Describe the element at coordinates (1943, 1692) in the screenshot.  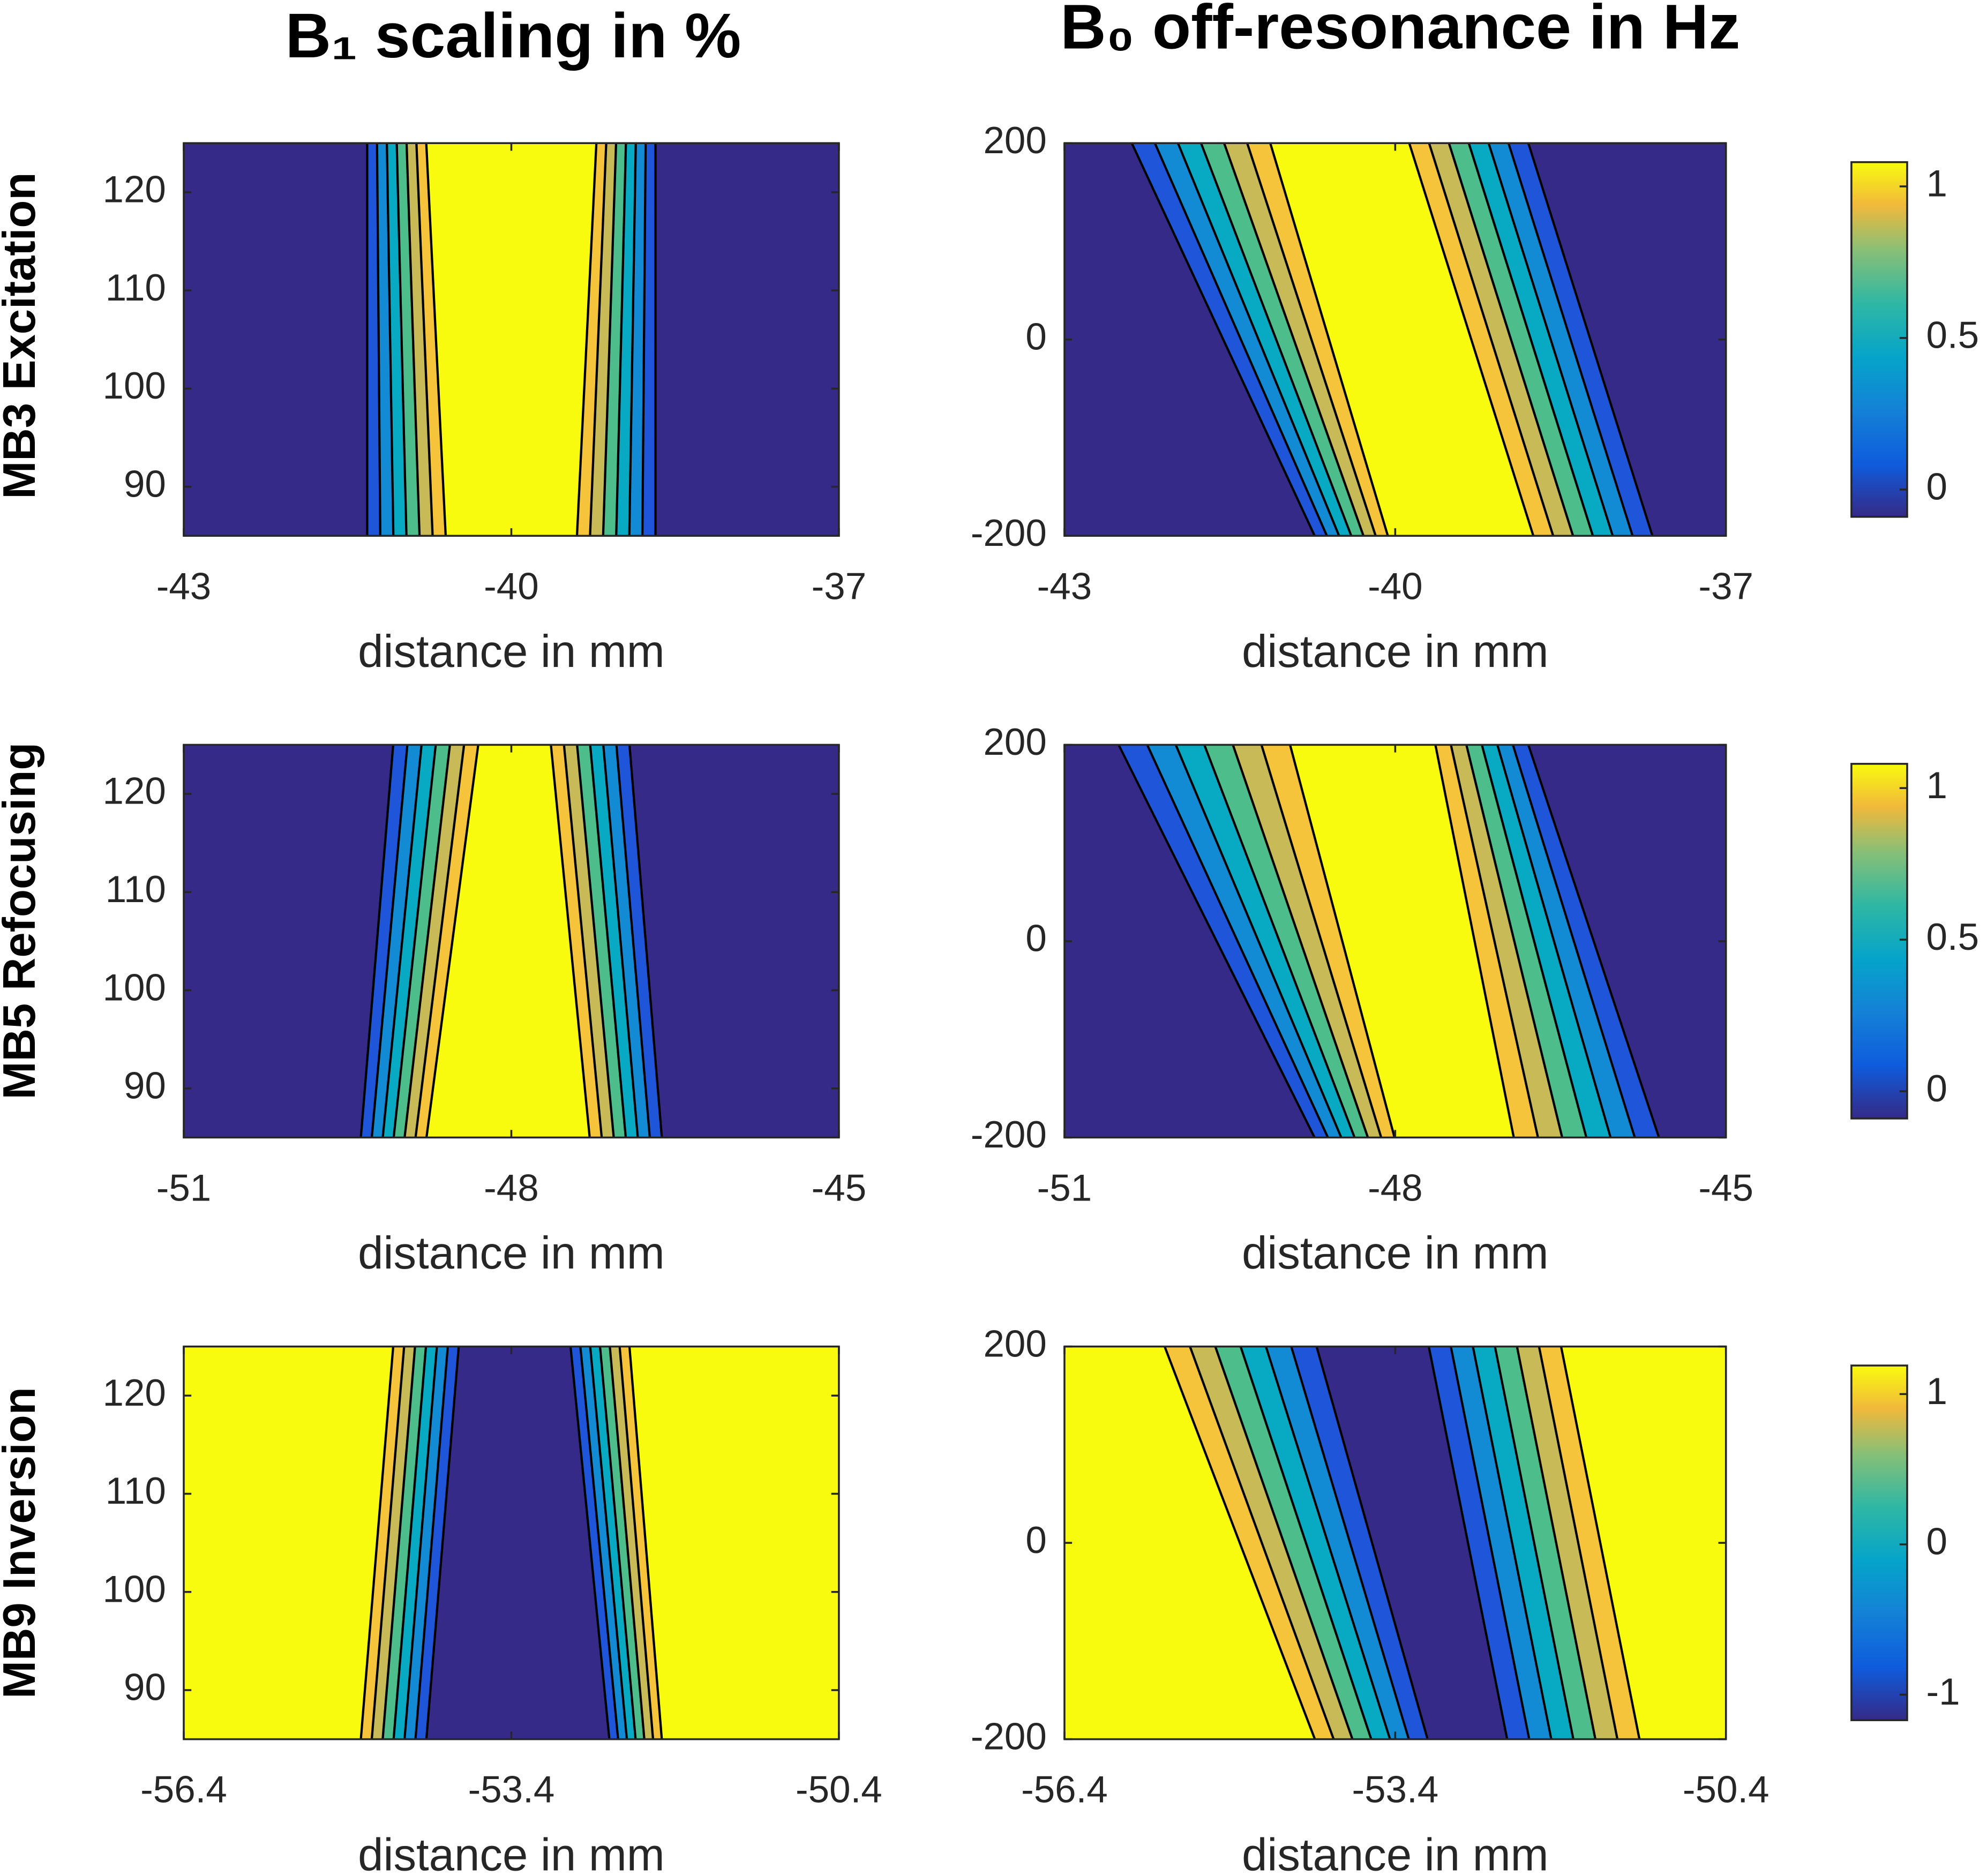
I see `colorbar-tick-label: -1` at that location.